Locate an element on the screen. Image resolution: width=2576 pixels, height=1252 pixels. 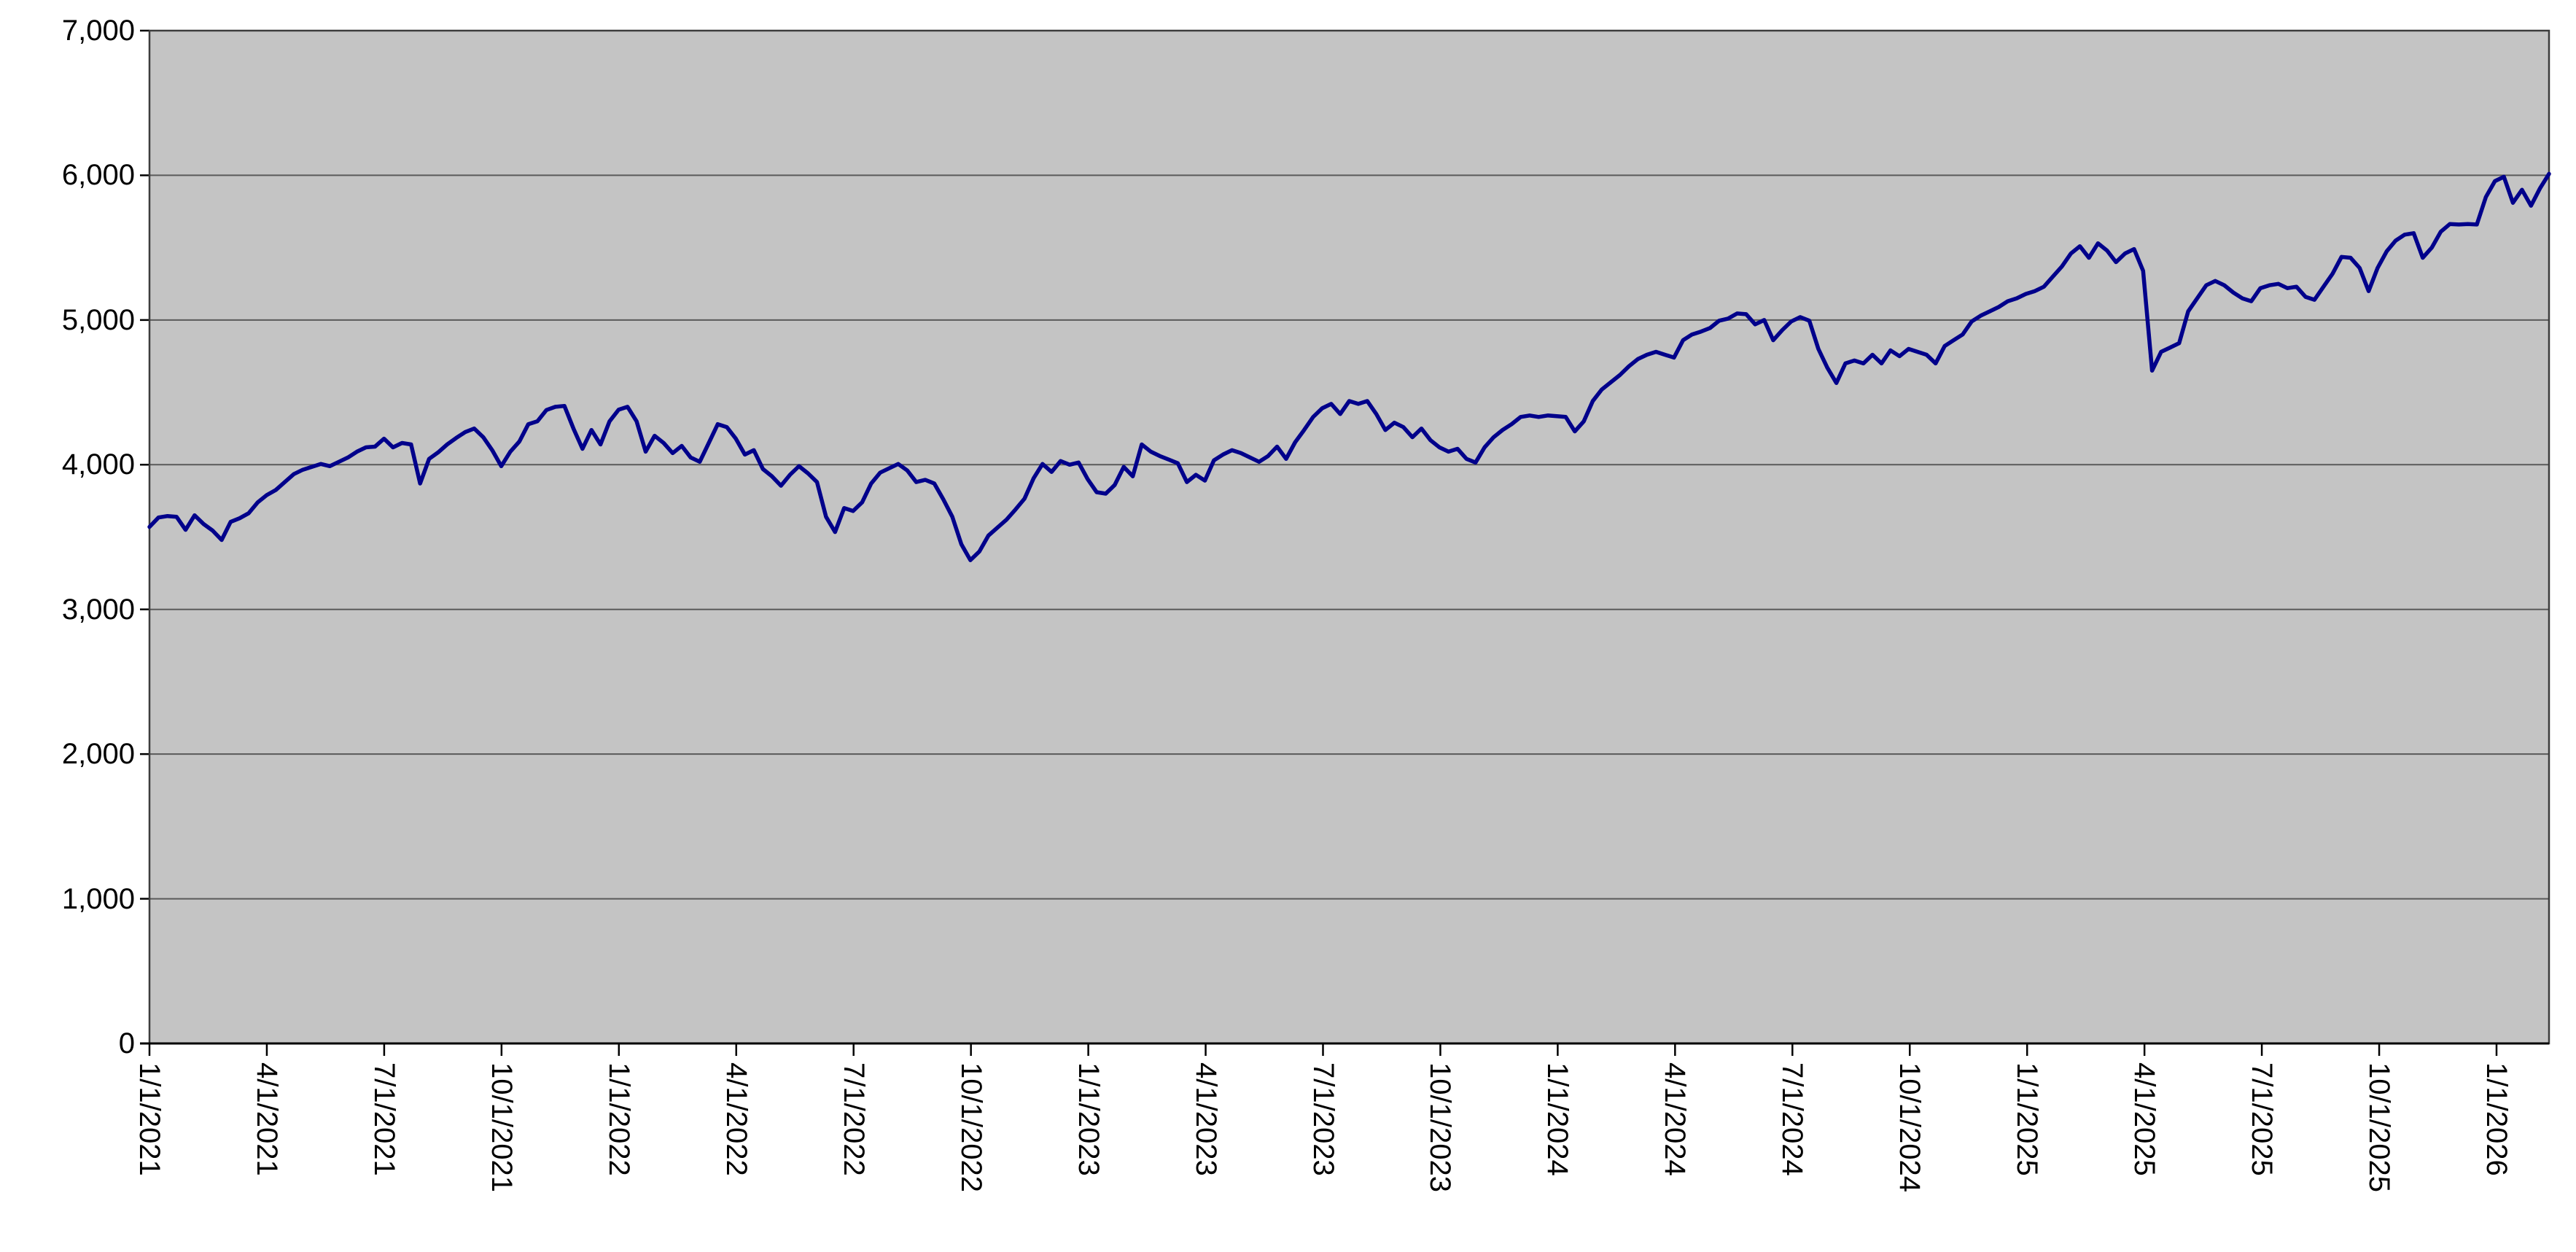
y-axis-tick-label: 1,000 is located at coordinates (98, 898).